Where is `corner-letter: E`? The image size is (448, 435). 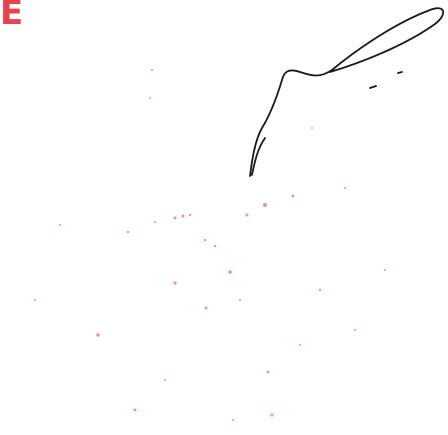 corner-letter: E is located at coordinates (12, 16).